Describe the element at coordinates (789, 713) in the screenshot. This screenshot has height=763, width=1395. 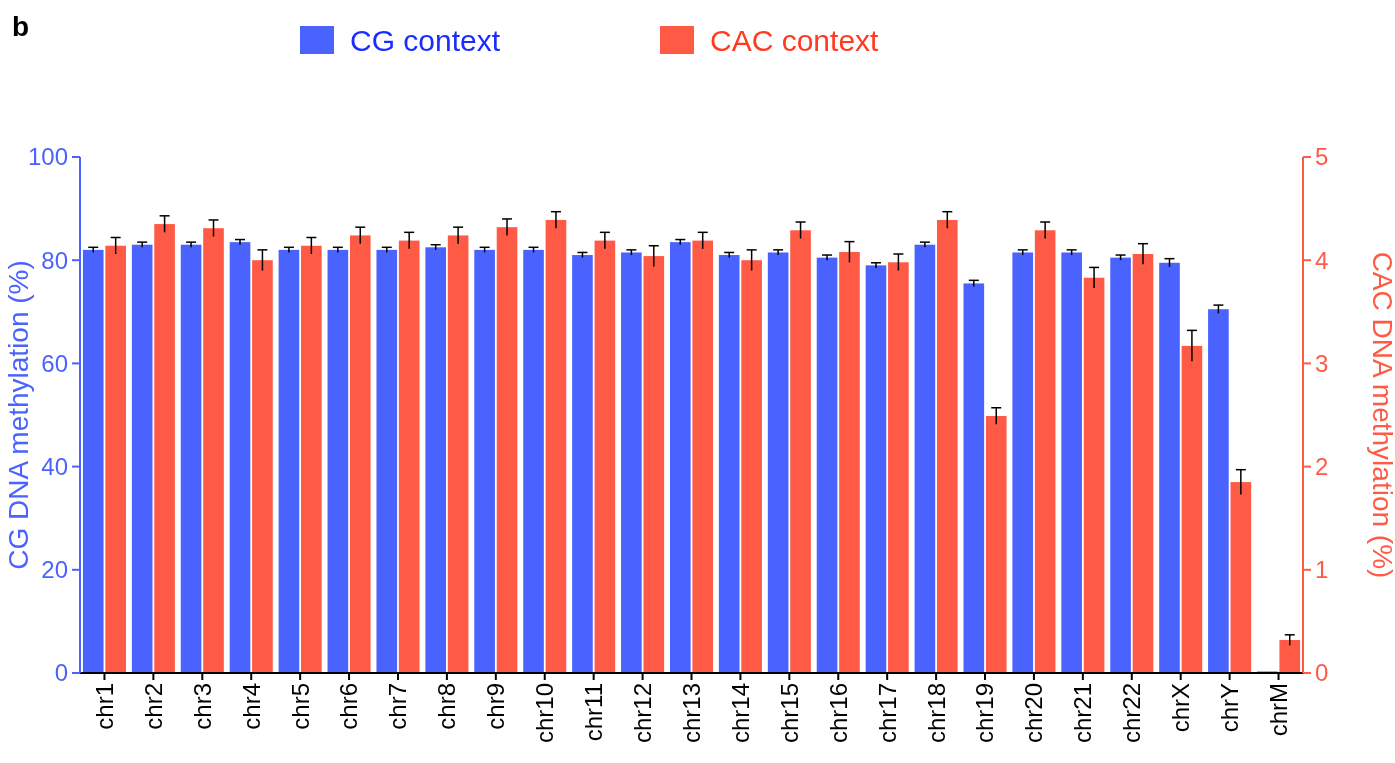
I see `x-tick-label: chr15` at that location.